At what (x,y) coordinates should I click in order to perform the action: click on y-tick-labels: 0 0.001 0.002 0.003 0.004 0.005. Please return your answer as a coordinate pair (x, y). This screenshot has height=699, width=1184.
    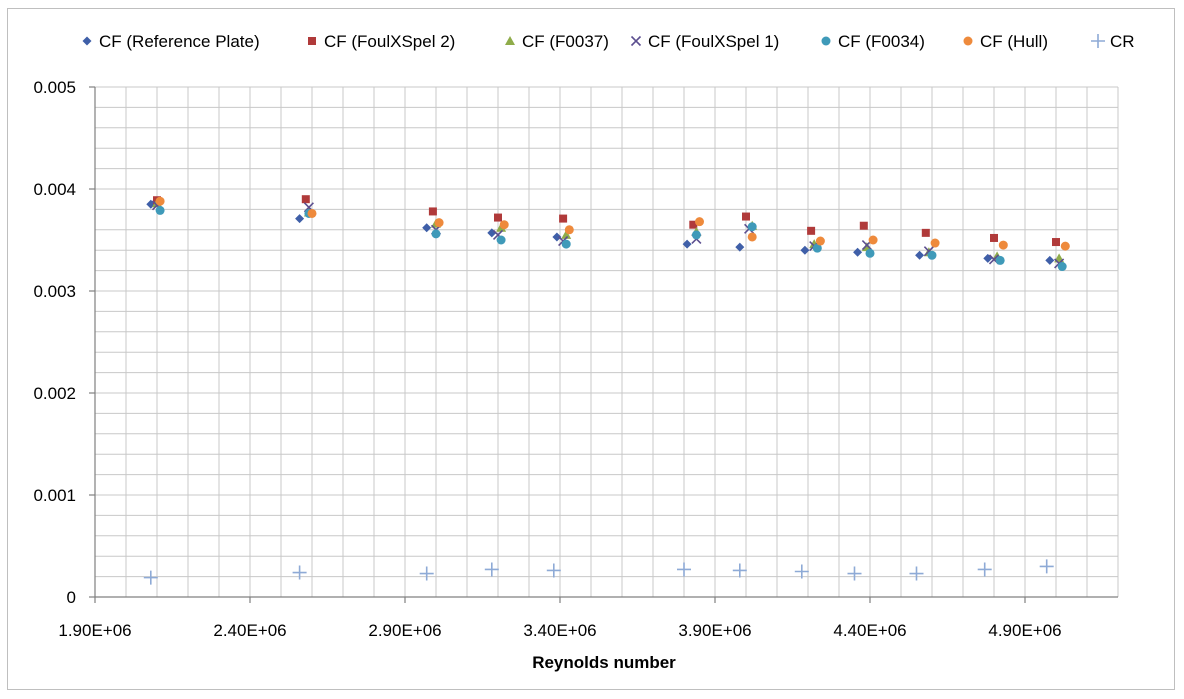
    Looking at the image, I should click on (54, 342).